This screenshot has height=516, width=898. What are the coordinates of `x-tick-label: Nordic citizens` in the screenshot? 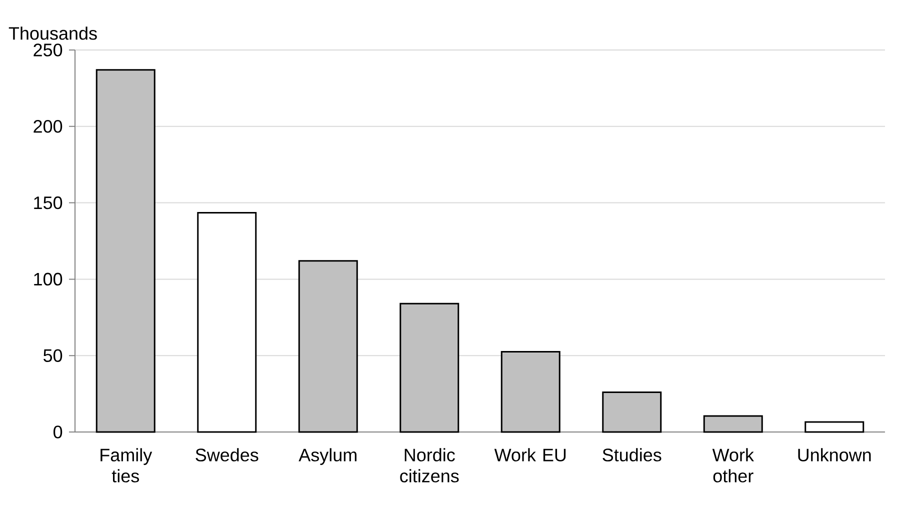 It's located at (429, 465).